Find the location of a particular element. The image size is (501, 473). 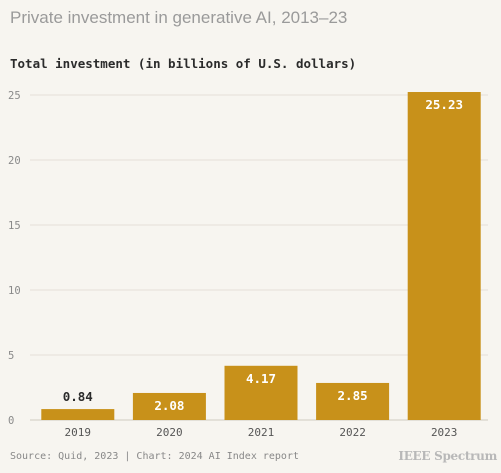

data-label: 25.23 is located at coordinates (444, 104).